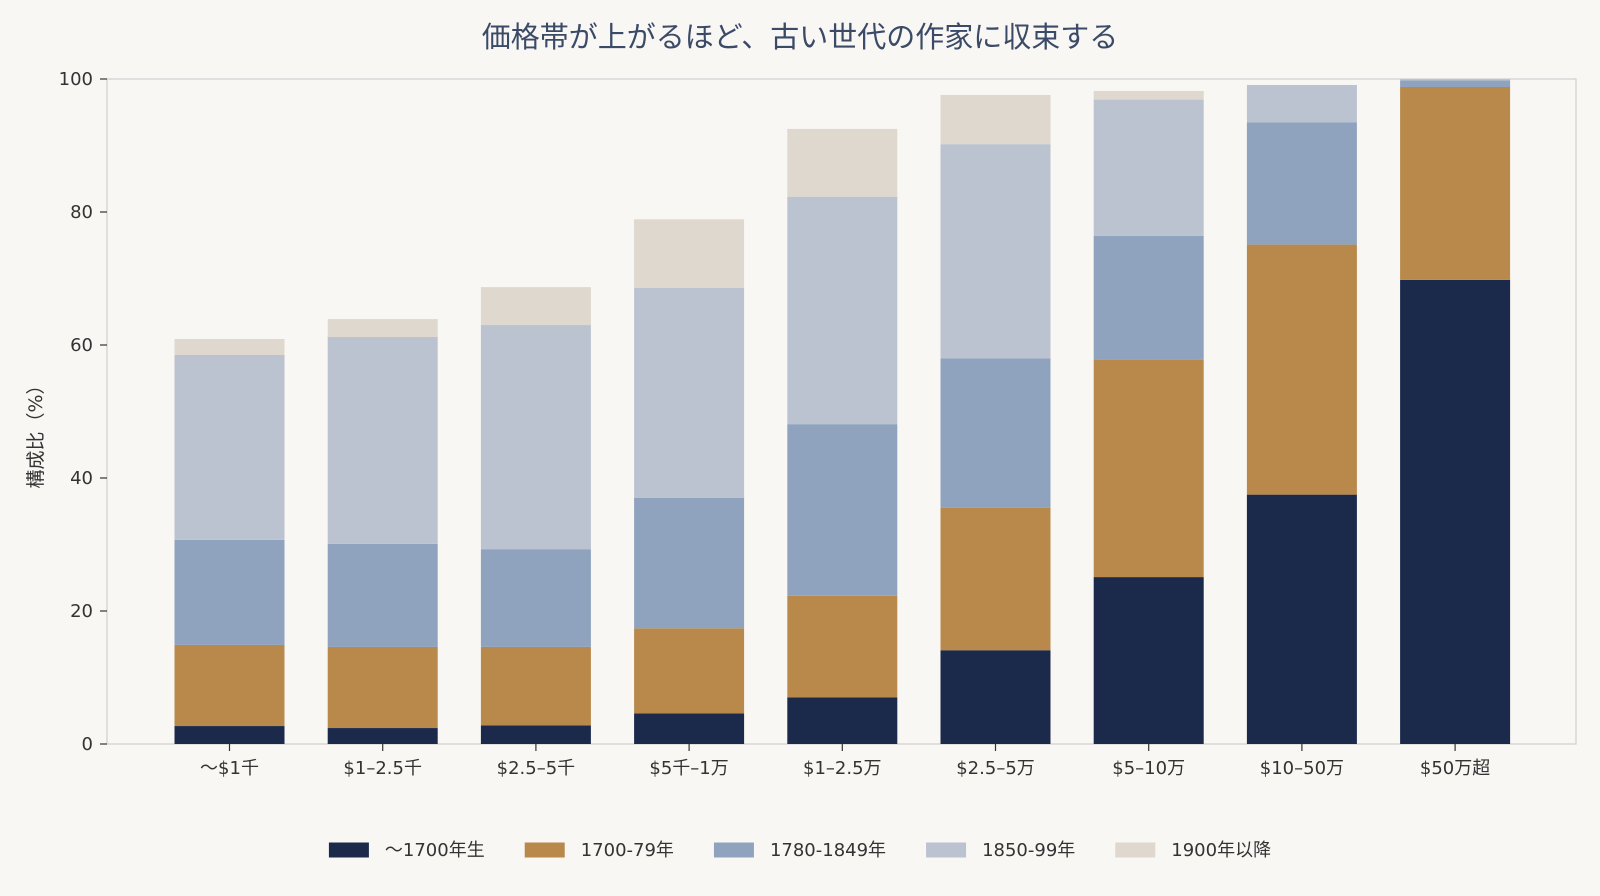  I want to click on x-tick-label: 〜$1千, so click(229, 768).